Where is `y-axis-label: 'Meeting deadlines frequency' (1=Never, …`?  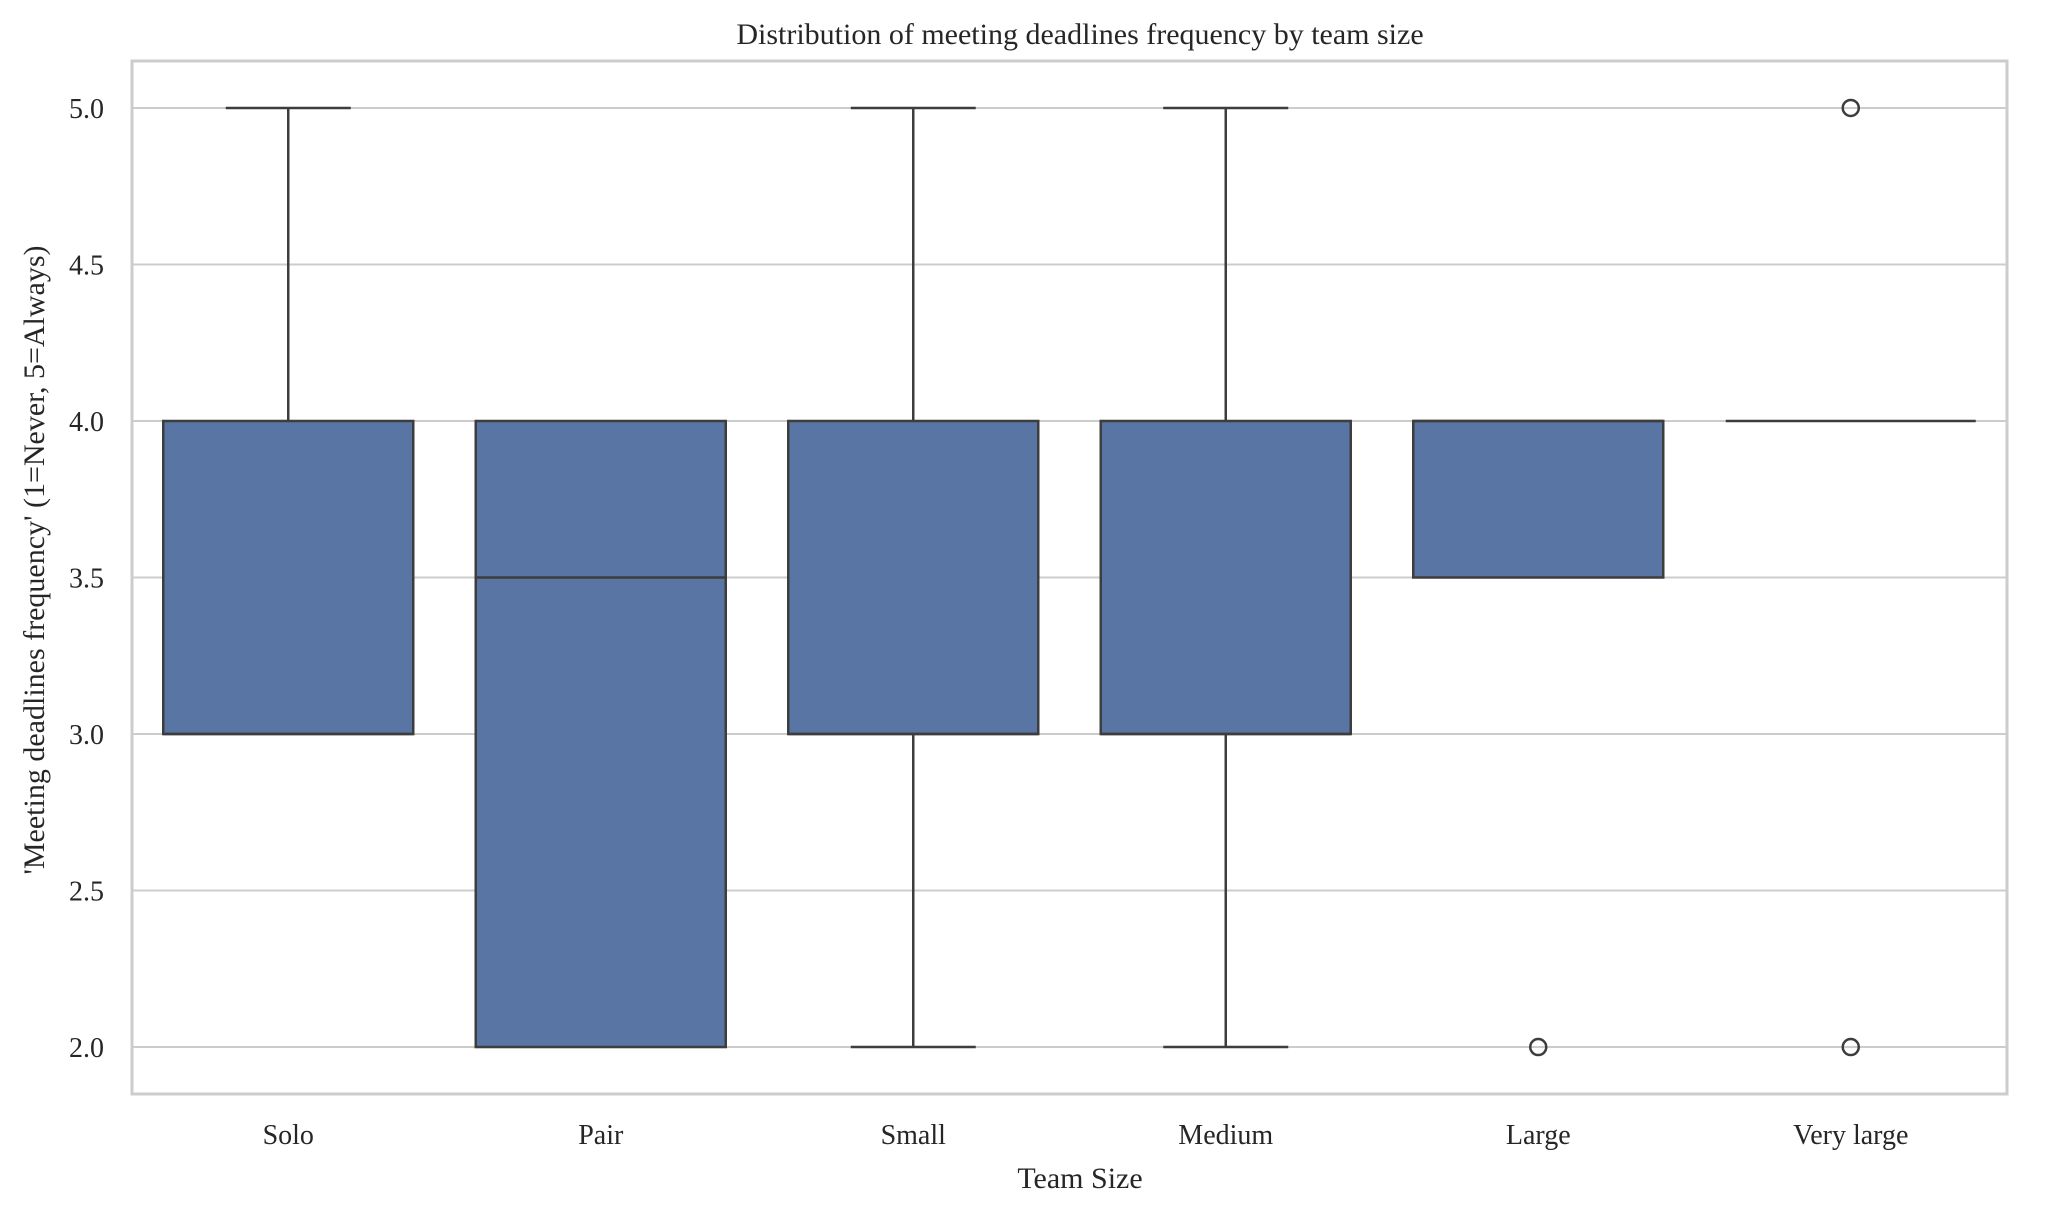 y-axis-label: 'Meeting deadlines frequency' (1=Never, … is located at coordinates (34, 559).